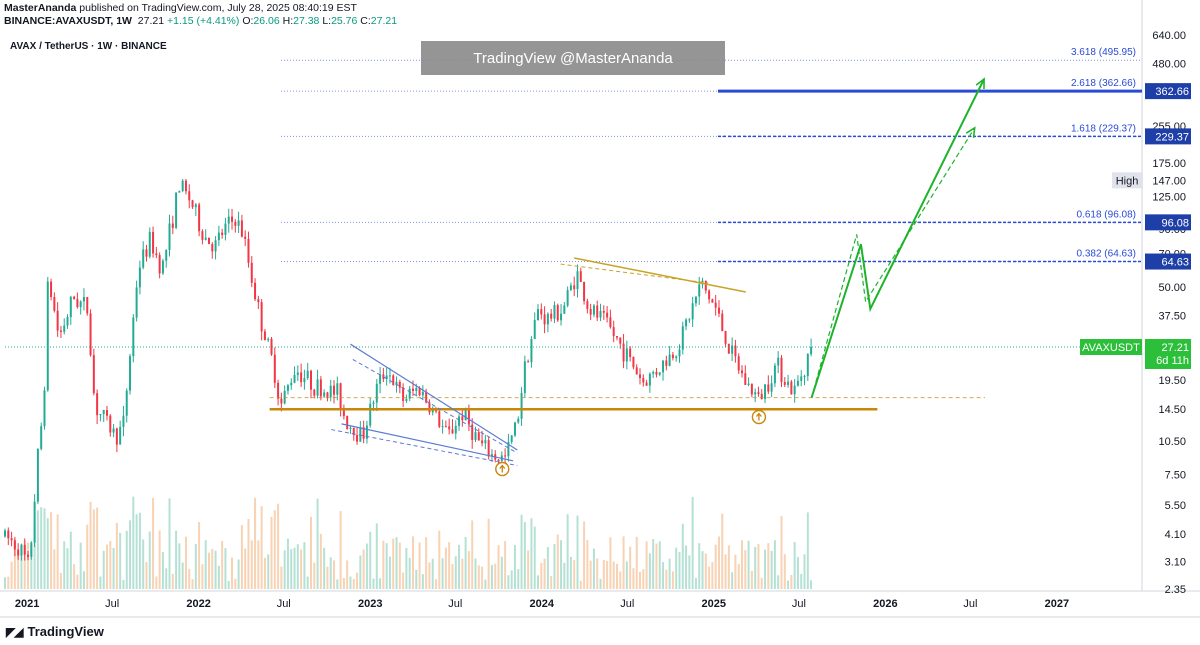 The width and height of the screenshot is (1200, 645). Describe the element at coordinates (1172, 381) in the screenshot. I see `y-tick-label: 19.50` at that location.